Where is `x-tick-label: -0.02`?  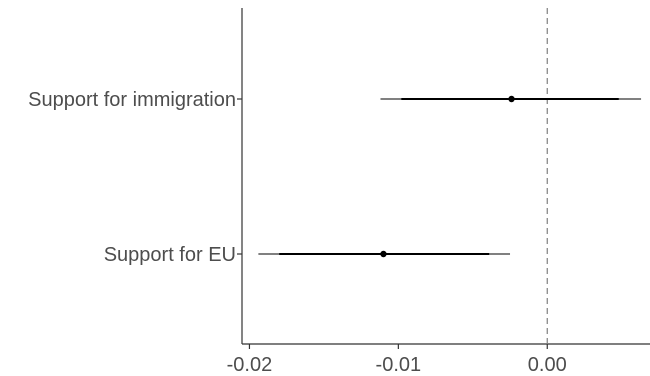 x-tick-label: -0.02 is located at coordinates (250, 365).